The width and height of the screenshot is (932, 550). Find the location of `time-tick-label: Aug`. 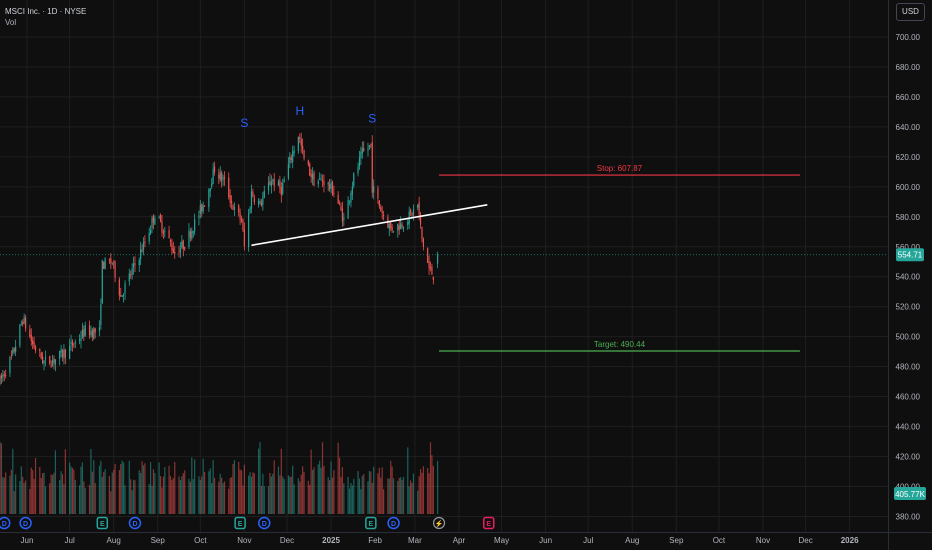

time-tick-label: Aug is located at coordinates (632, 540).